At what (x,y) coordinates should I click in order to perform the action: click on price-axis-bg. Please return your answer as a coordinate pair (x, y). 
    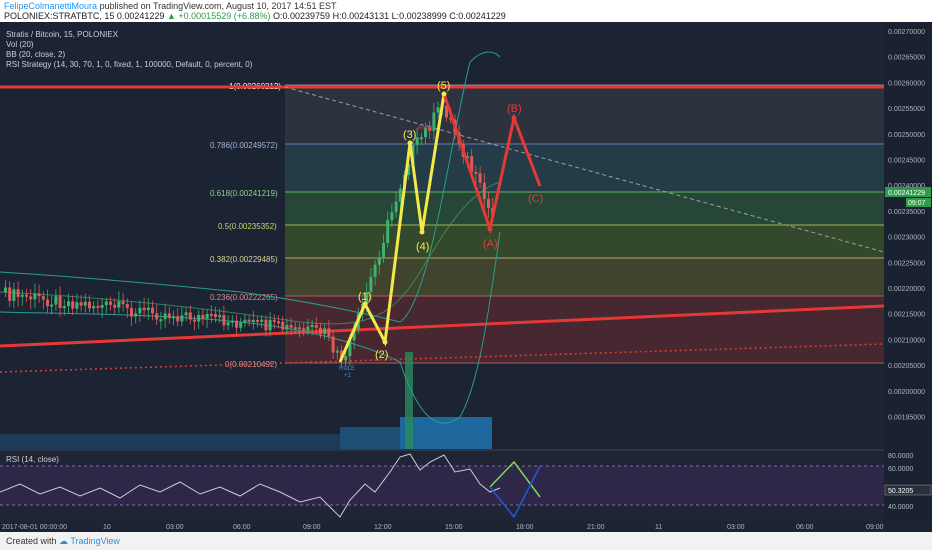
    Looking at the image, I should click on (908, 272).